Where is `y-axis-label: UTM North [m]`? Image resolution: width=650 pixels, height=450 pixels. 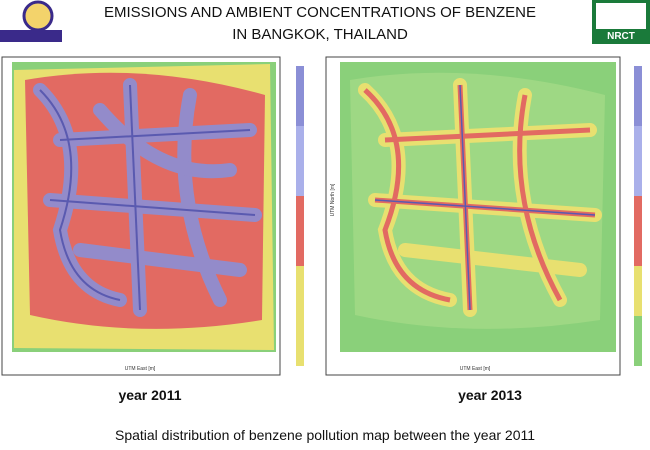 y-axis-label: UTM North [m] is located at coordinates (333, 199).